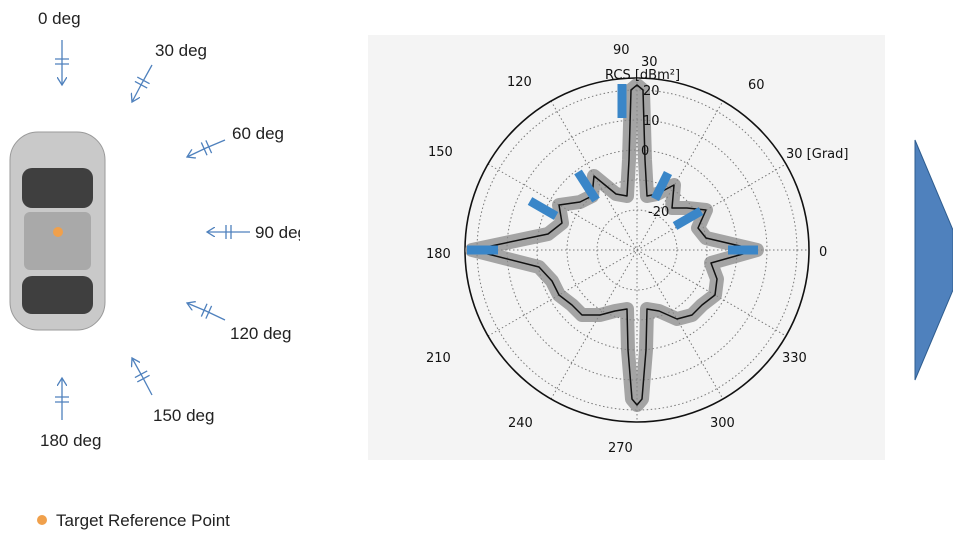 This screenshot has width=953, height=542. I want to click on angle-label: 90 deg, so click(281, 232).